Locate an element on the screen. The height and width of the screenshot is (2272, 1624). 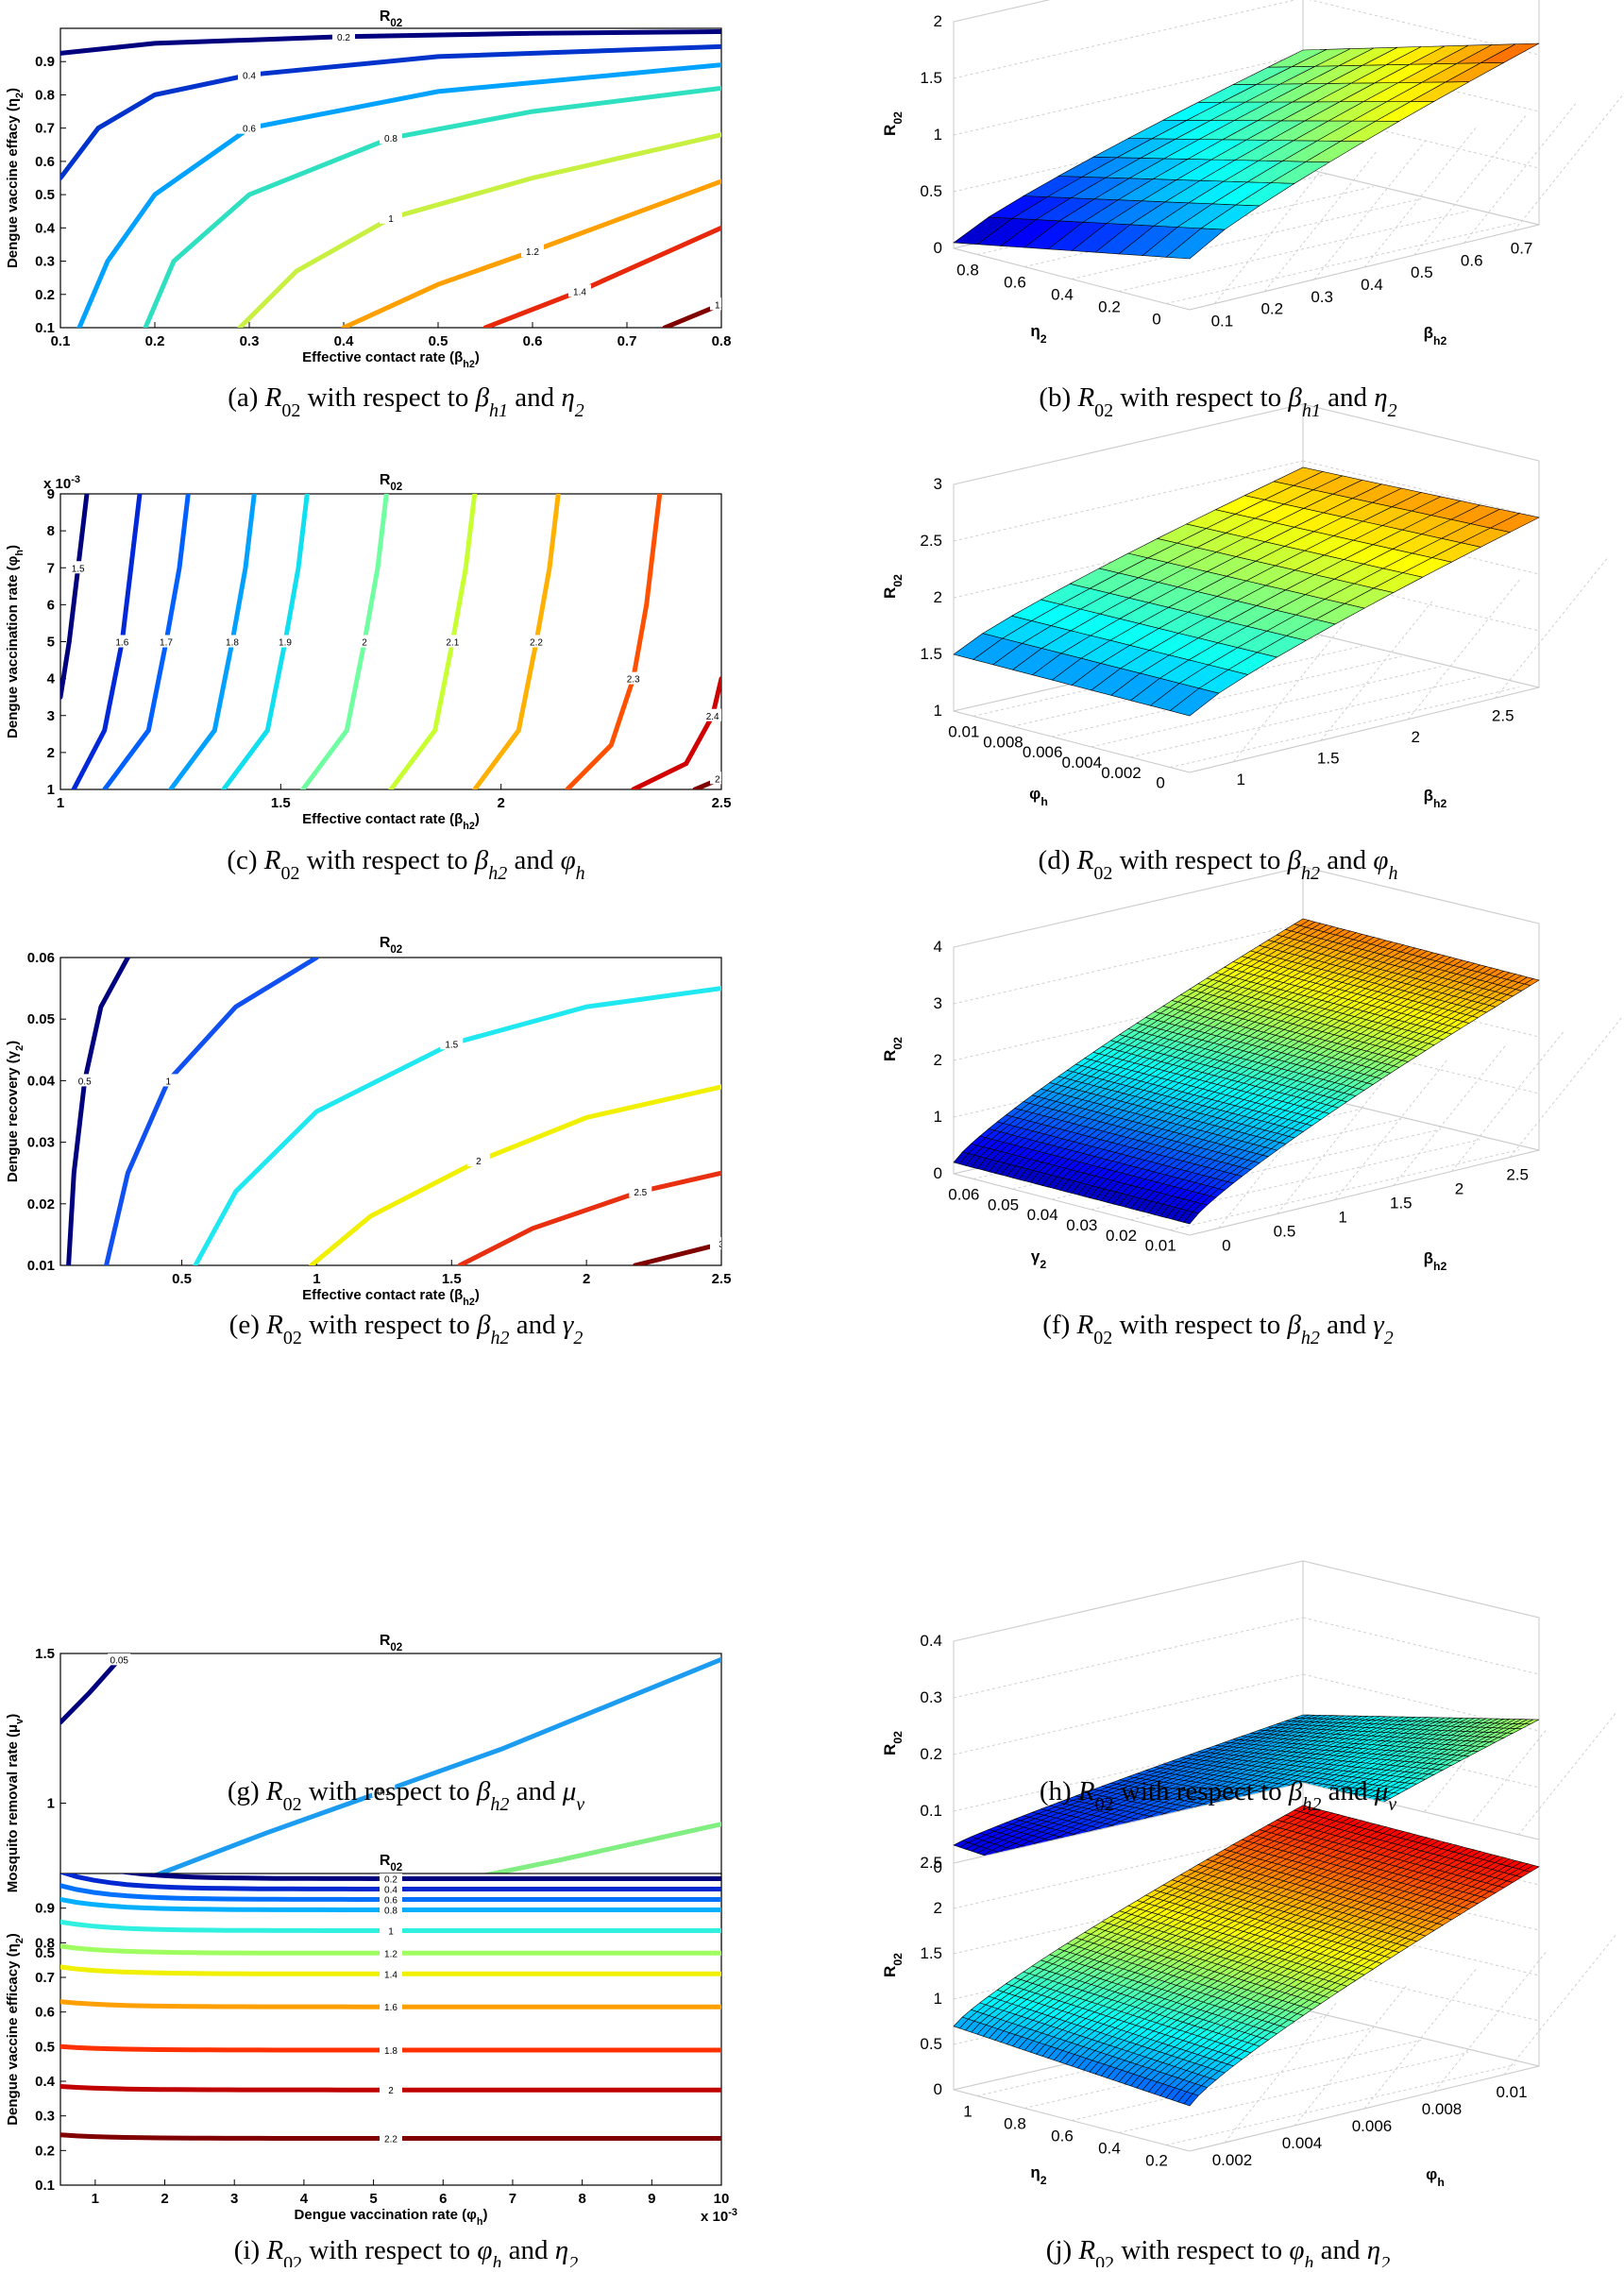
y-tick-label: 7 is located at coordinates (51, 568).